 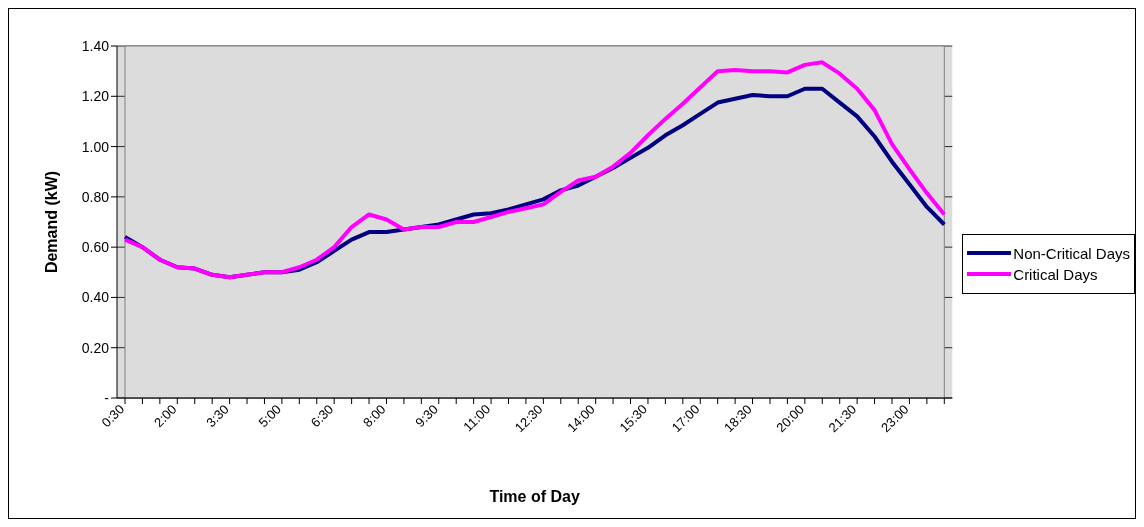 What do you see at coordinates (95, 347) in the screenshot?
I see `y-tick-label: 0.20` at bounding box center [95, 347].